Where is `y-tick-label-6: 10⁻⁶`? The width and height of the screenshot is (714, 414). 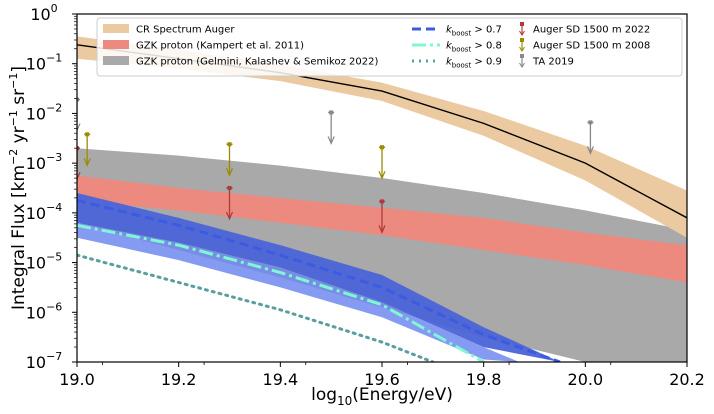 y-tick-label-6: 10⁻⁶ is located at coordinates (44, 311).